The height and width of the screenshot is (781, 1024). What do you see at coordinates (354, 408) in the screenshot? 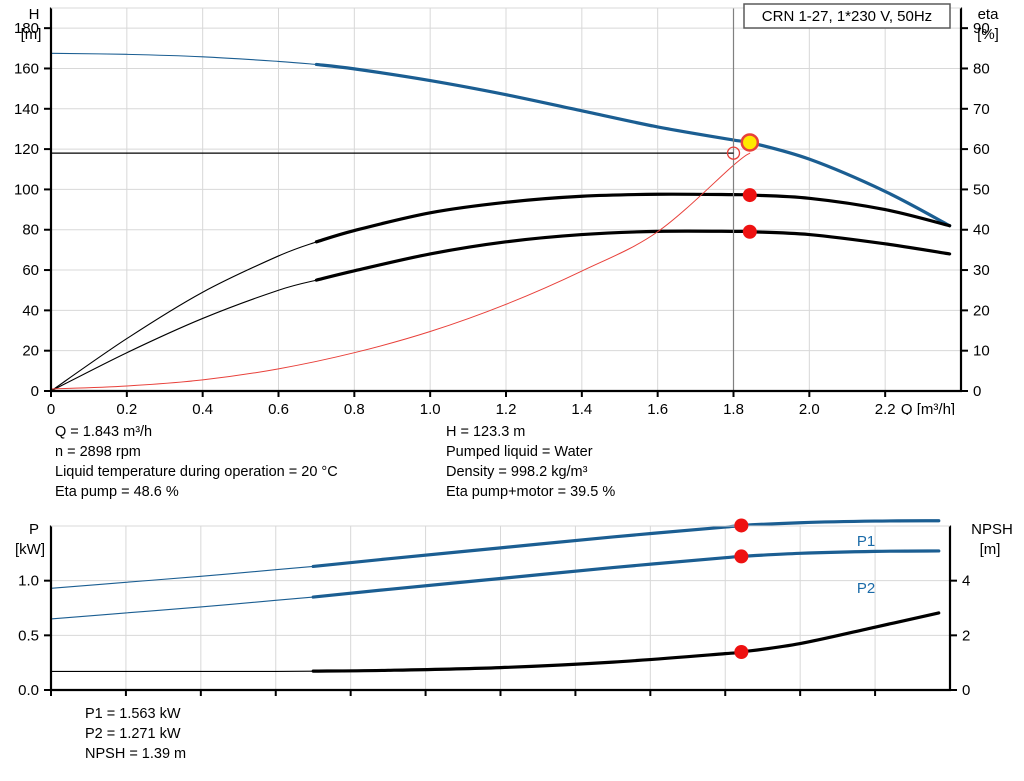
I see `tick-label-bottom: 0.8` at bounding box center [354, 408].